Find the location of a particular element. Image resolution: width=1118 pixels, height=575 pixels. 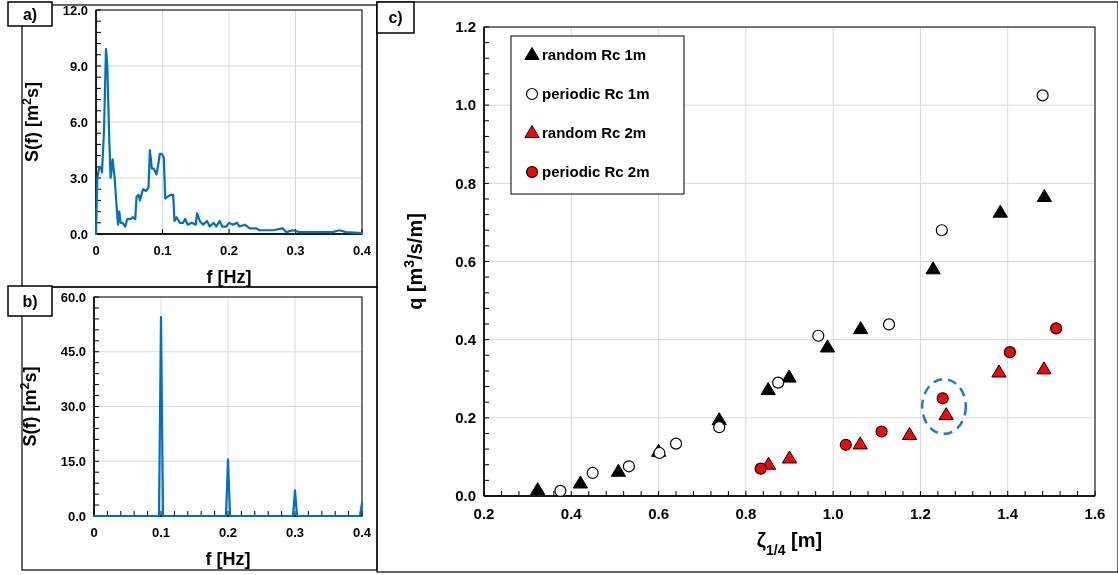

y-tick-label: 1.2 is located at coordinates (465, 27).